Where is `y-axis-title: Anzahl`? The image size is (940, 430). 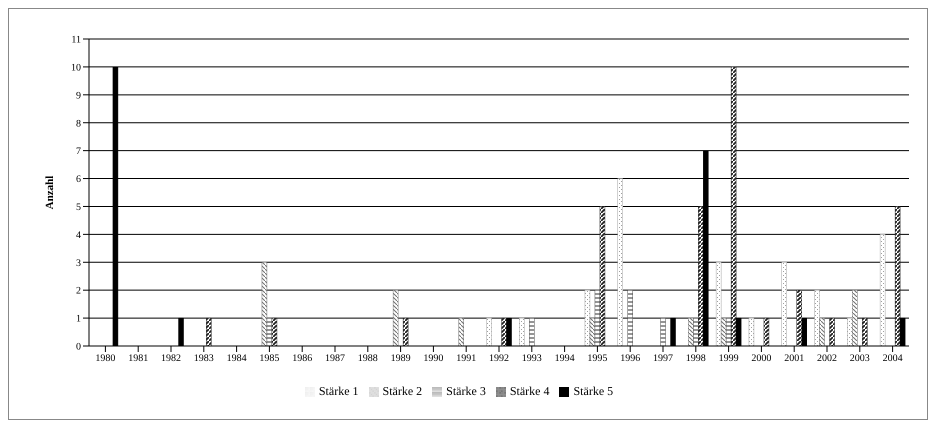
y-axis-title: Anzahl is located at coordinates (50, 193).